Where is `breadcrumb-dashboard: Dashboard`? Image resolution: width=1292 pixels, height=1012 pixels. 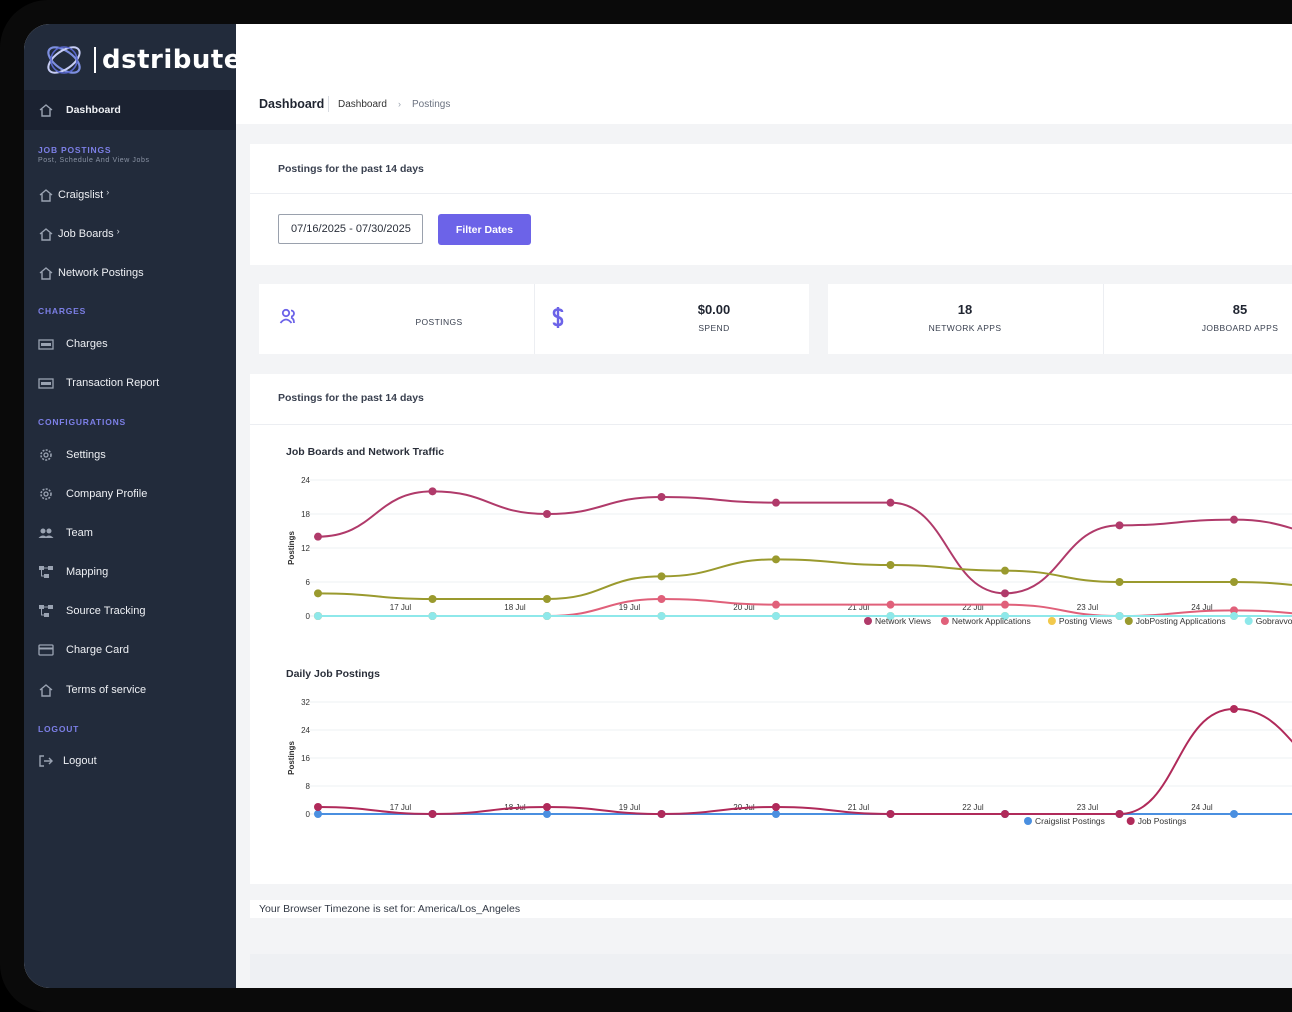
breadcrumb-dashboard: Dashboard is located at coordinates (362, 104).